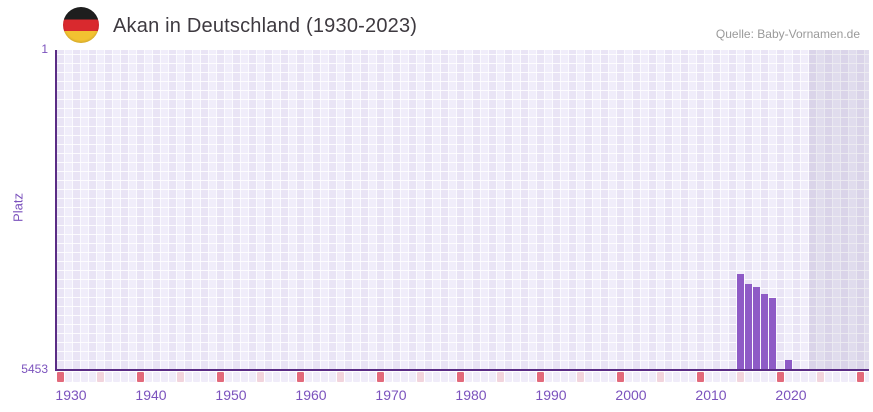 This screenshot has width=873, height=412. Describe the element at coordinates (852, 377) in the screenshot. I see `year-tick-cell-2029` at that location.